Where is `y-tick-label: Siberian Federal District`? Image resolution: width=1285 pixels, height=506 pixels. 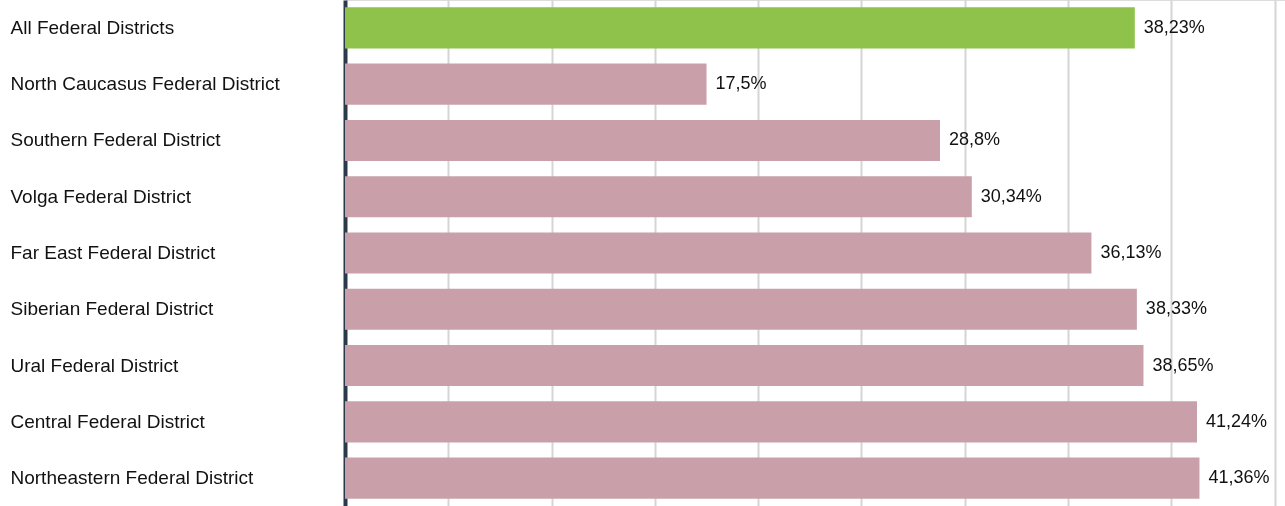 y-tick-label: Siberian Federal District is located at coordinates (112, 309).